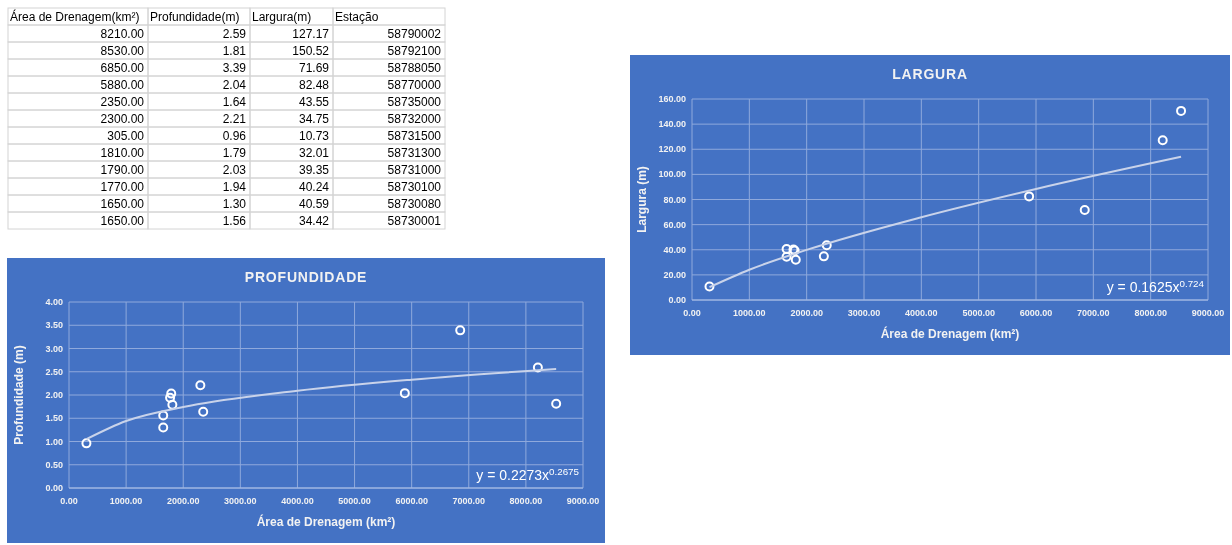 Image resolution: width=1232 pixels, height=545 pixels. What do you see at coordinates (414, 51) in the screenshot?
I see `text: 58792100` at bounding box center [414, 51].